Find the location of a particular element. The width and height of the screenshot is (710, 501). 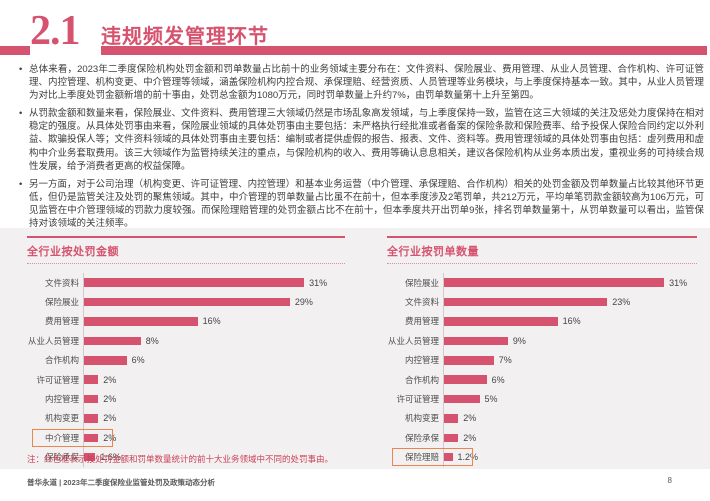

chart-row: 许可证管理 5% is located at coordinates (542, 399).